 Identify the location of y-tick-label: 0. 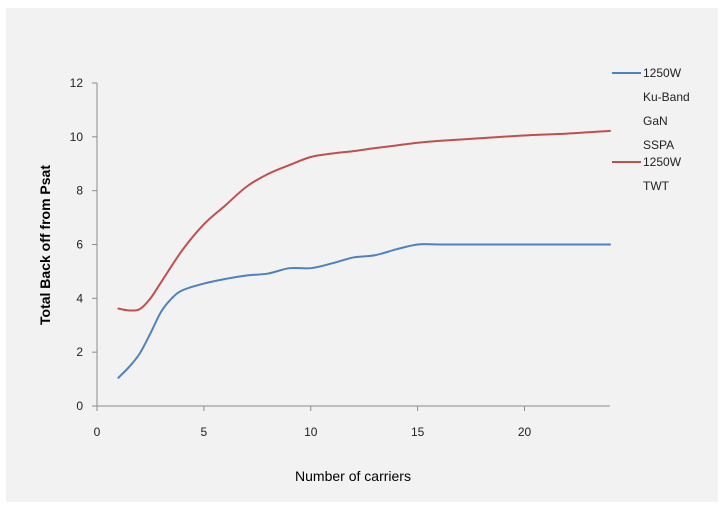
(79, 406).